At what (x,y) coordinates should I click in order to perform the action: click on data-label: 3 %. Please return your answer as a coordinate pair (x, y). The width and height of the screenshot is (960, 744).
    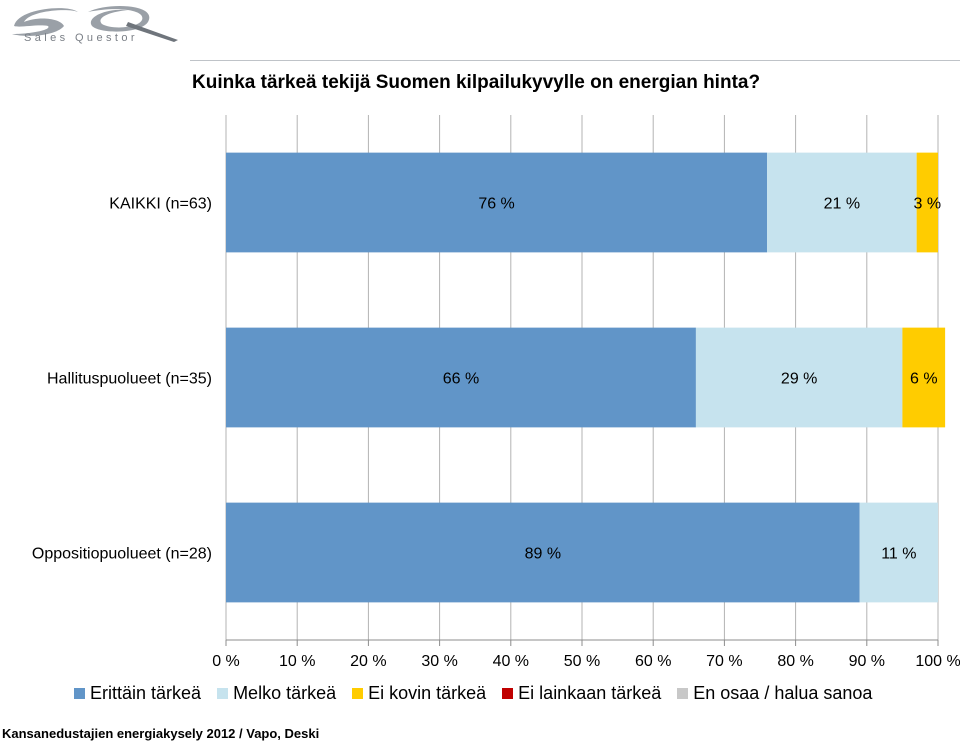
    Looking at the image, I should click on (928, 204).